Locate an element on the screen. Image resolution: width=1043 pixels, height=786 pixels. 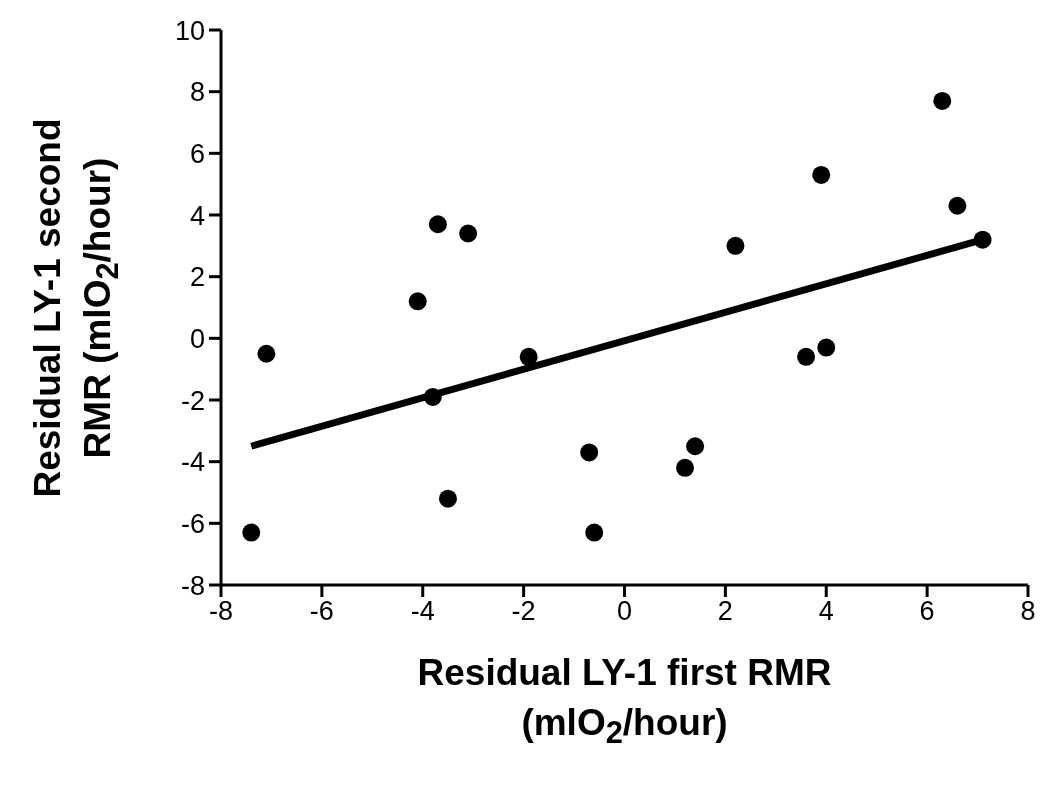
y-tick-label: -2 is located at coordinates (192, 400).